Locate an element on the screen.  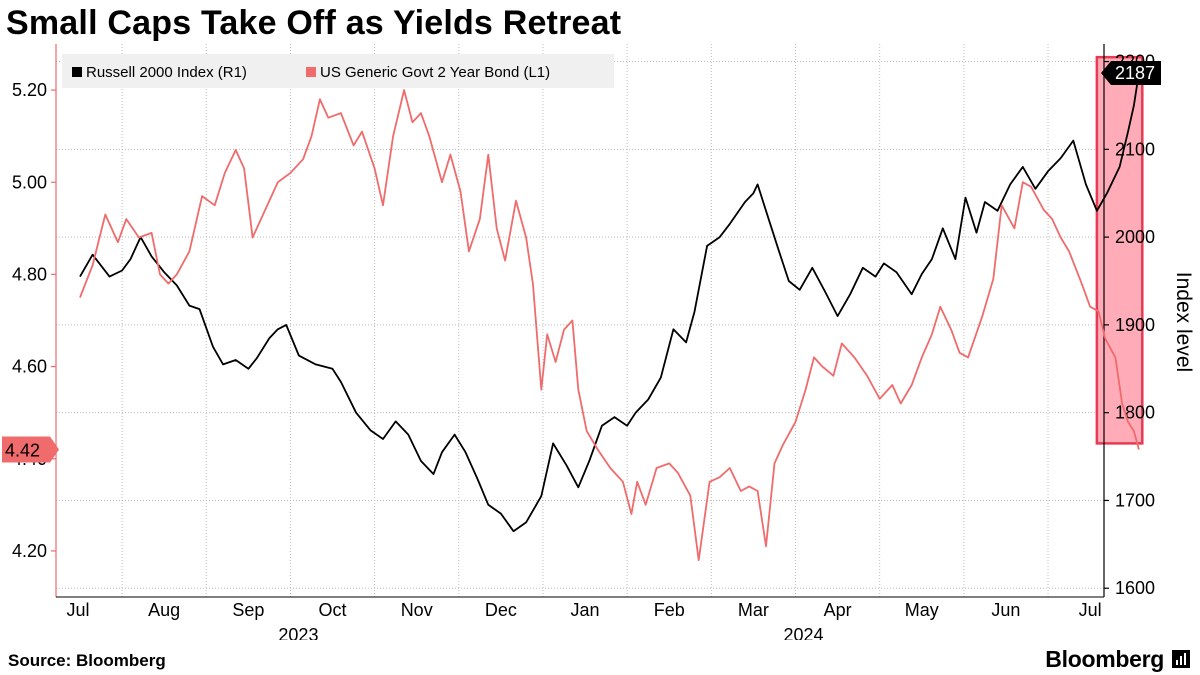
source-note: Source: Bloomberg is located at coordinates (87, 660).